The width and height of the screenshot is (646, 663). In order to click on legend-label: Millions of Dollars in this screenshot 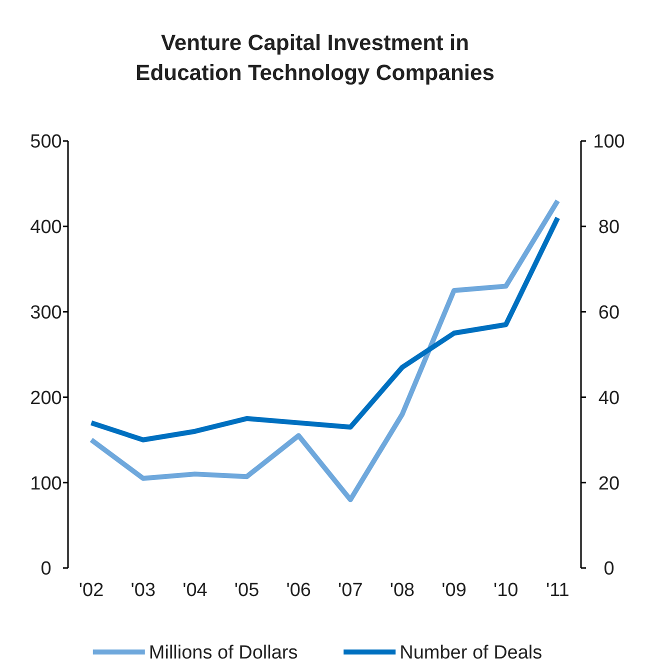, I will do `click(223, 652)`.